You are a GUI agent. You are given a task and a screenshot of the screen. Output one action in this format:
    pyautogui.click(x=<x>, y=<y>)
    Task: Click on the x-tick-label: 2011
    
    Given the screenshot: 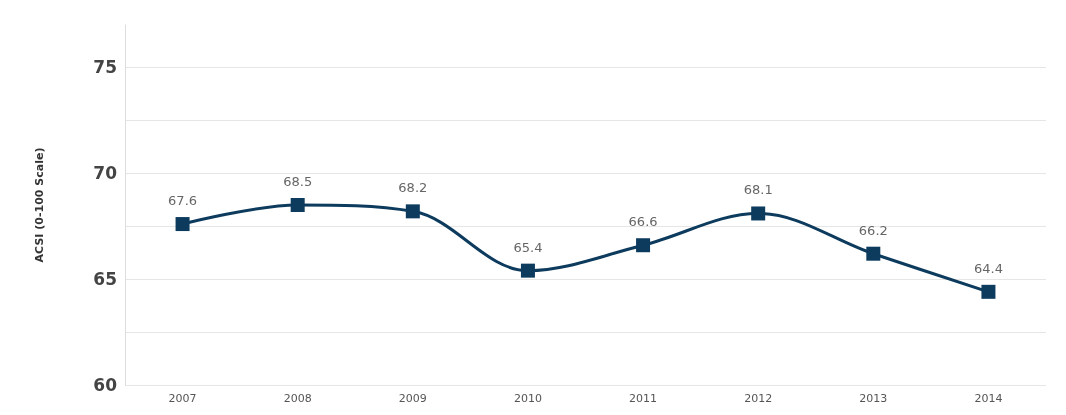 What is the action you would take?
    pyautogui.click(x=643, y=398)
    